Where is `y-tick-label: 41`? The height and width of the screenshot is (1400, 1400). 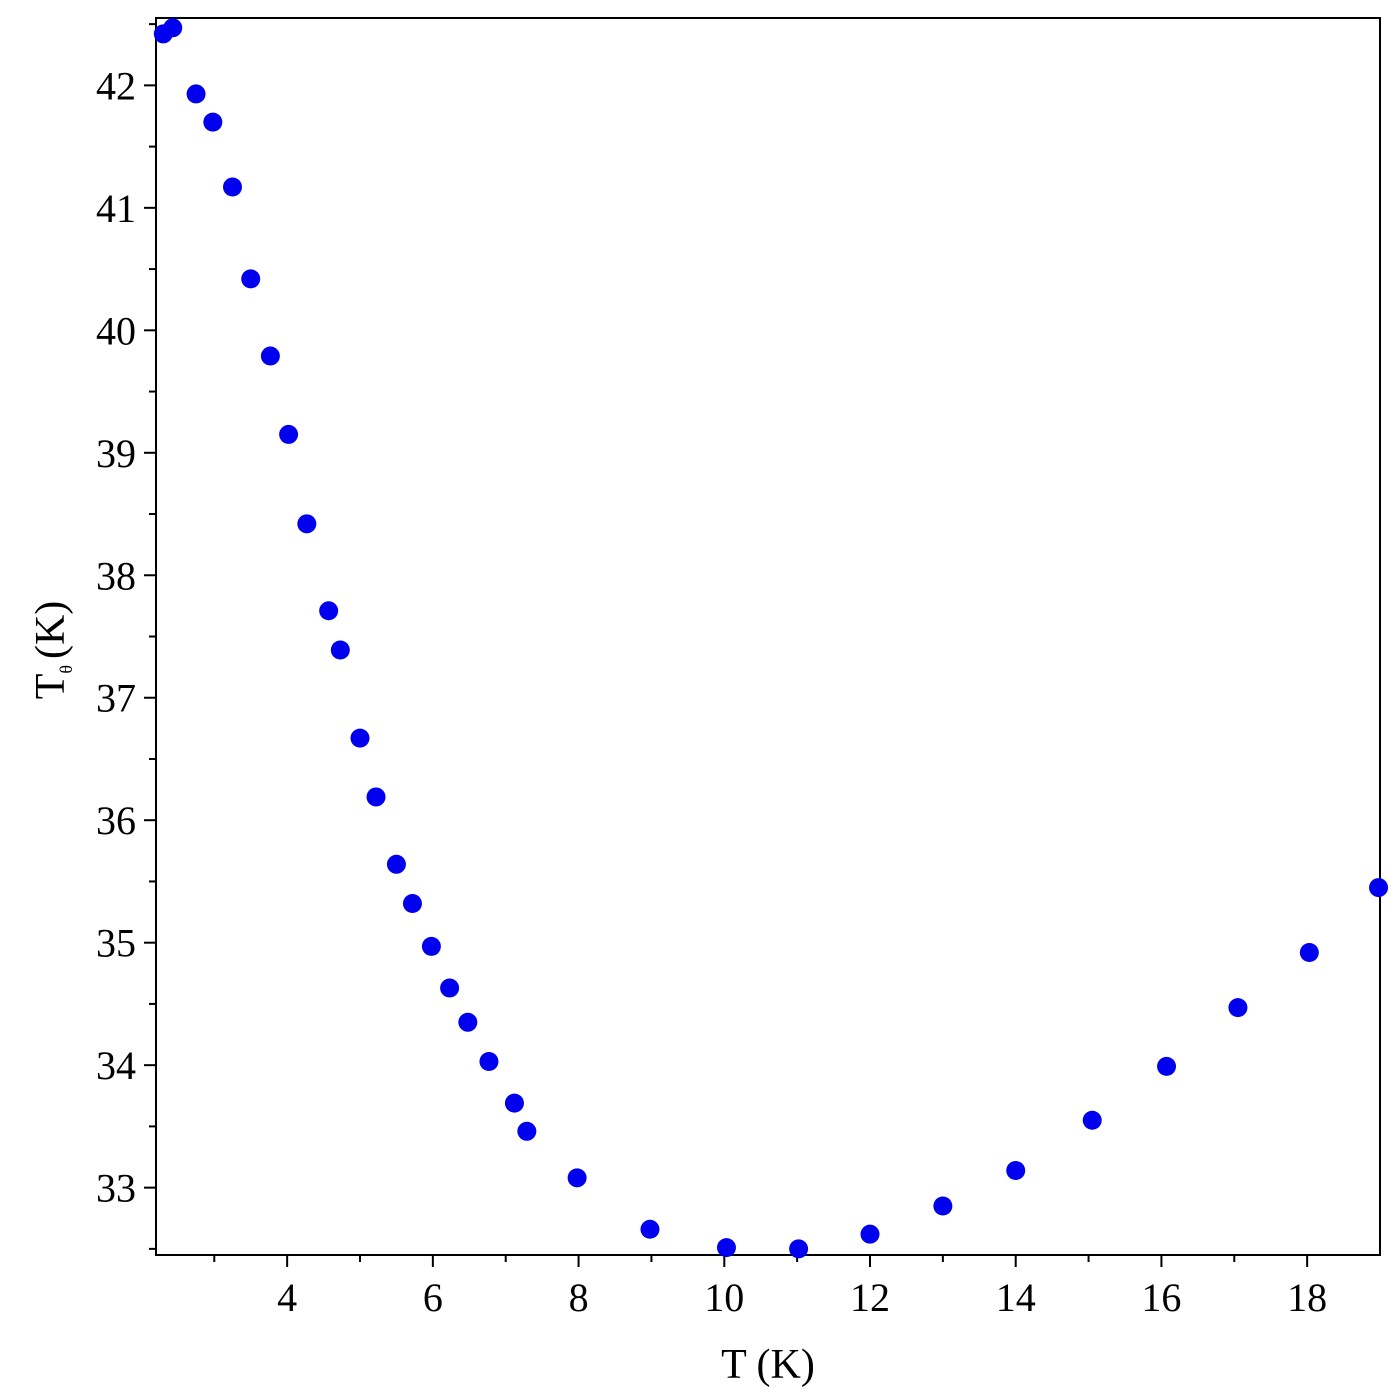
y-tick-label: 41 is located at coordinates (116, 208).